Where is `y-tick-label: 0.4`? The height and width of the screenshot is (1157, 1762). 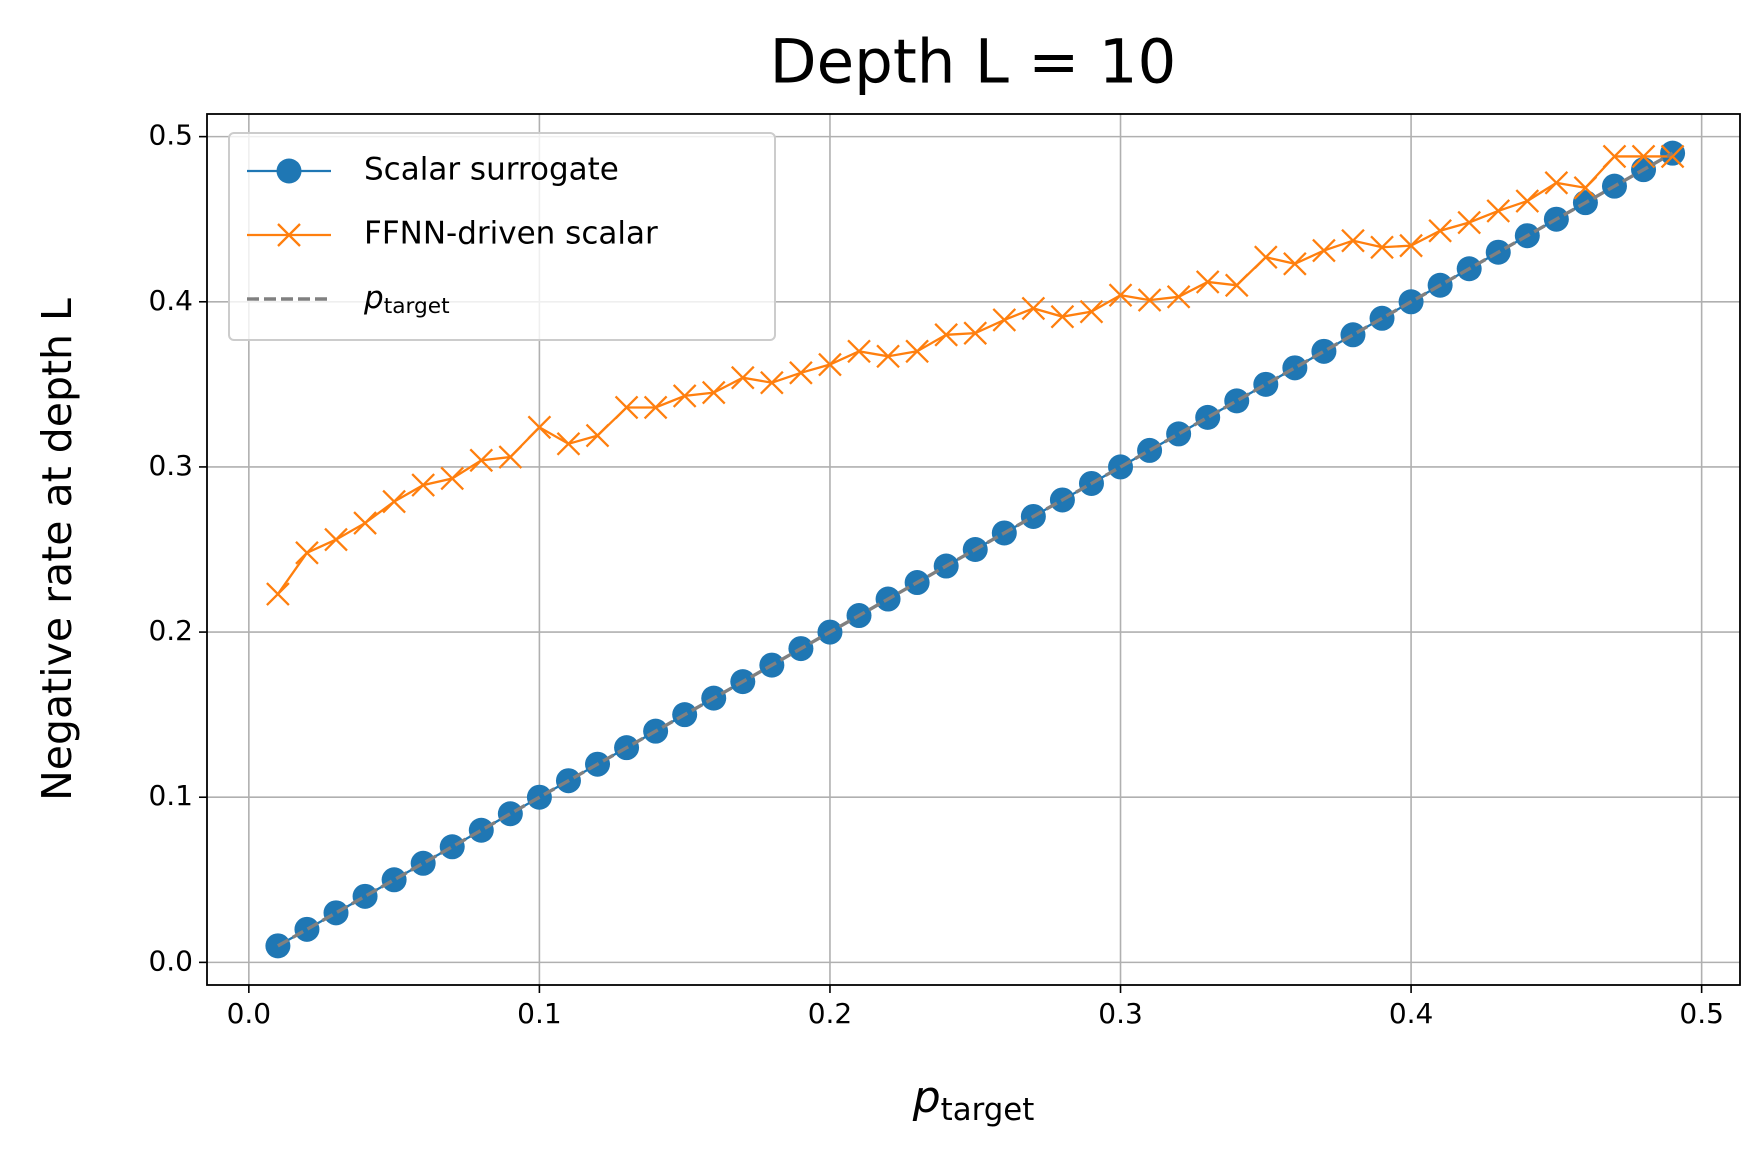 y-tick-label: 0.4 is located at coordinates (170, 300).